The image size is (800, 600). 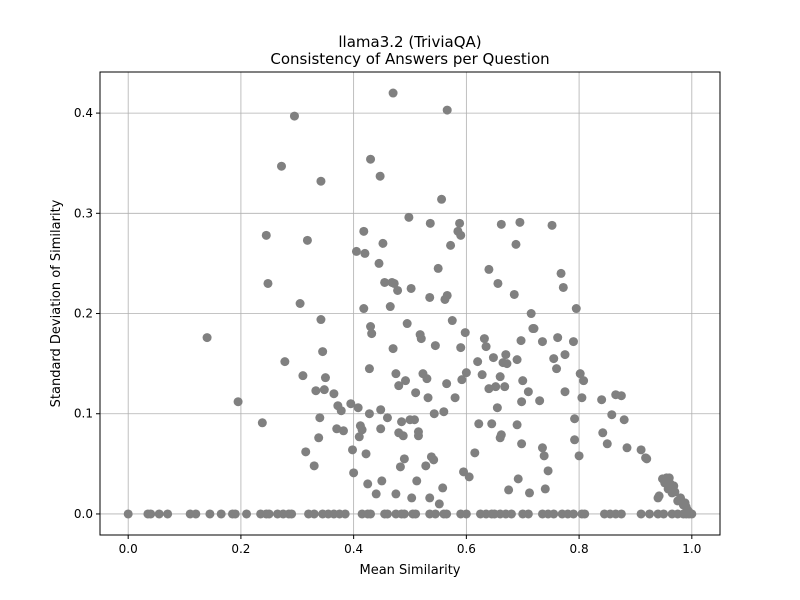 I want to click on x-tick-label: 1.0, so click(x=691, y=549).